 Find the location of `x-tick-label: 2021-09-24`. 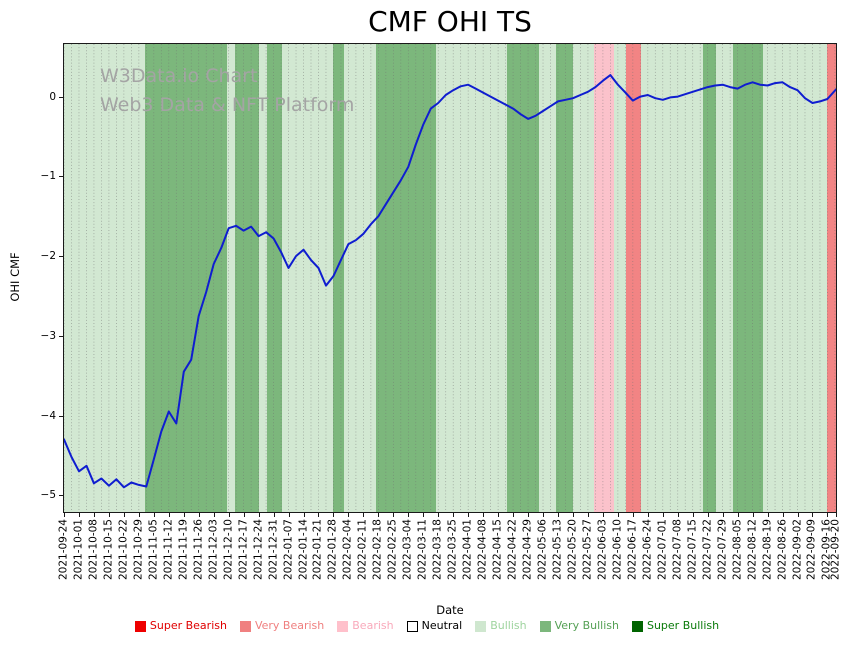

x-tick-label: 2021-09-24 is located at coordinates (63, 550).